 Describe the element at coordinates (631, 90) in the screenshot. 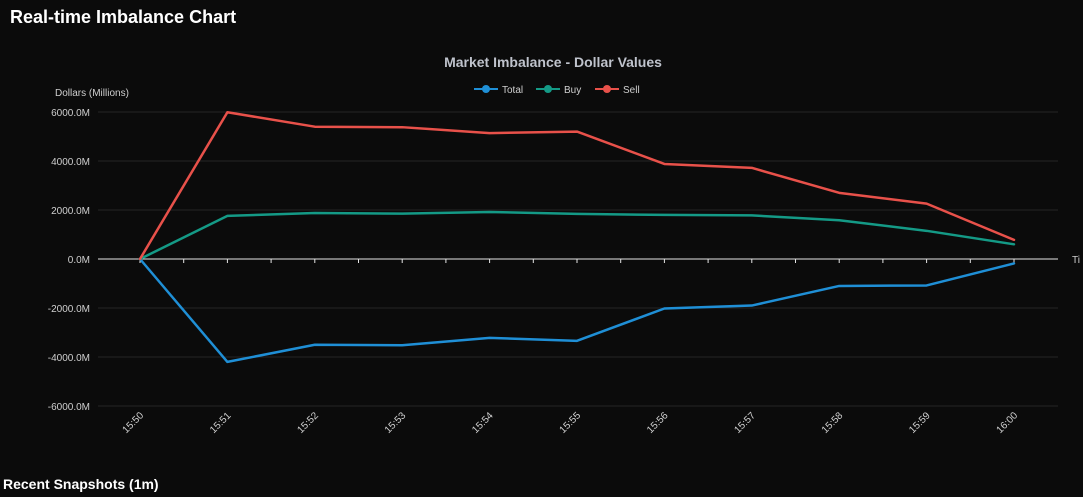

I see `legend-label: Sell` at that location.